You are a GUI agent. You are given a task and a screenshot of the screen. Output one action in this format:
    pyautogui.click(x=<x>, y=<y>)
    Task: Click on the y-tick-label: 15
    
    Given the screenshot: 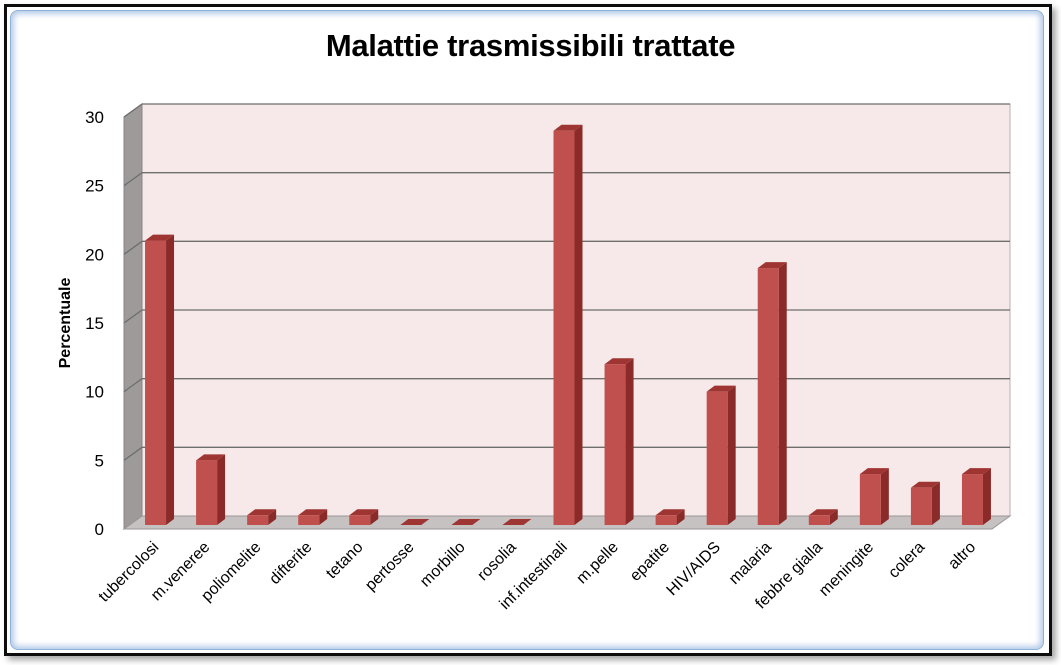 What is the action you would take?
    pyautogui.click(x=94, y=323)
    